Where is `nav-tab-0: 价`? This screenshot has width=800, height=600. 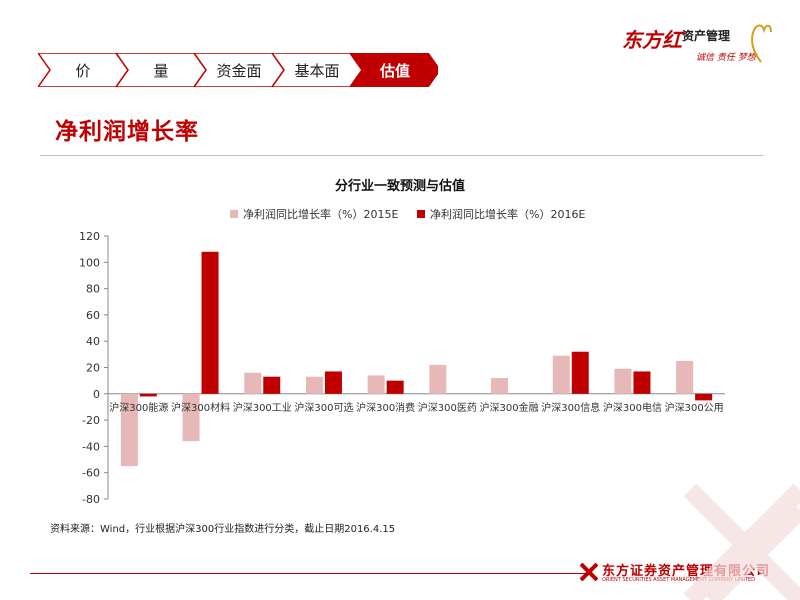
nav-tab-0: 价 is located at coordinates (83, 70).